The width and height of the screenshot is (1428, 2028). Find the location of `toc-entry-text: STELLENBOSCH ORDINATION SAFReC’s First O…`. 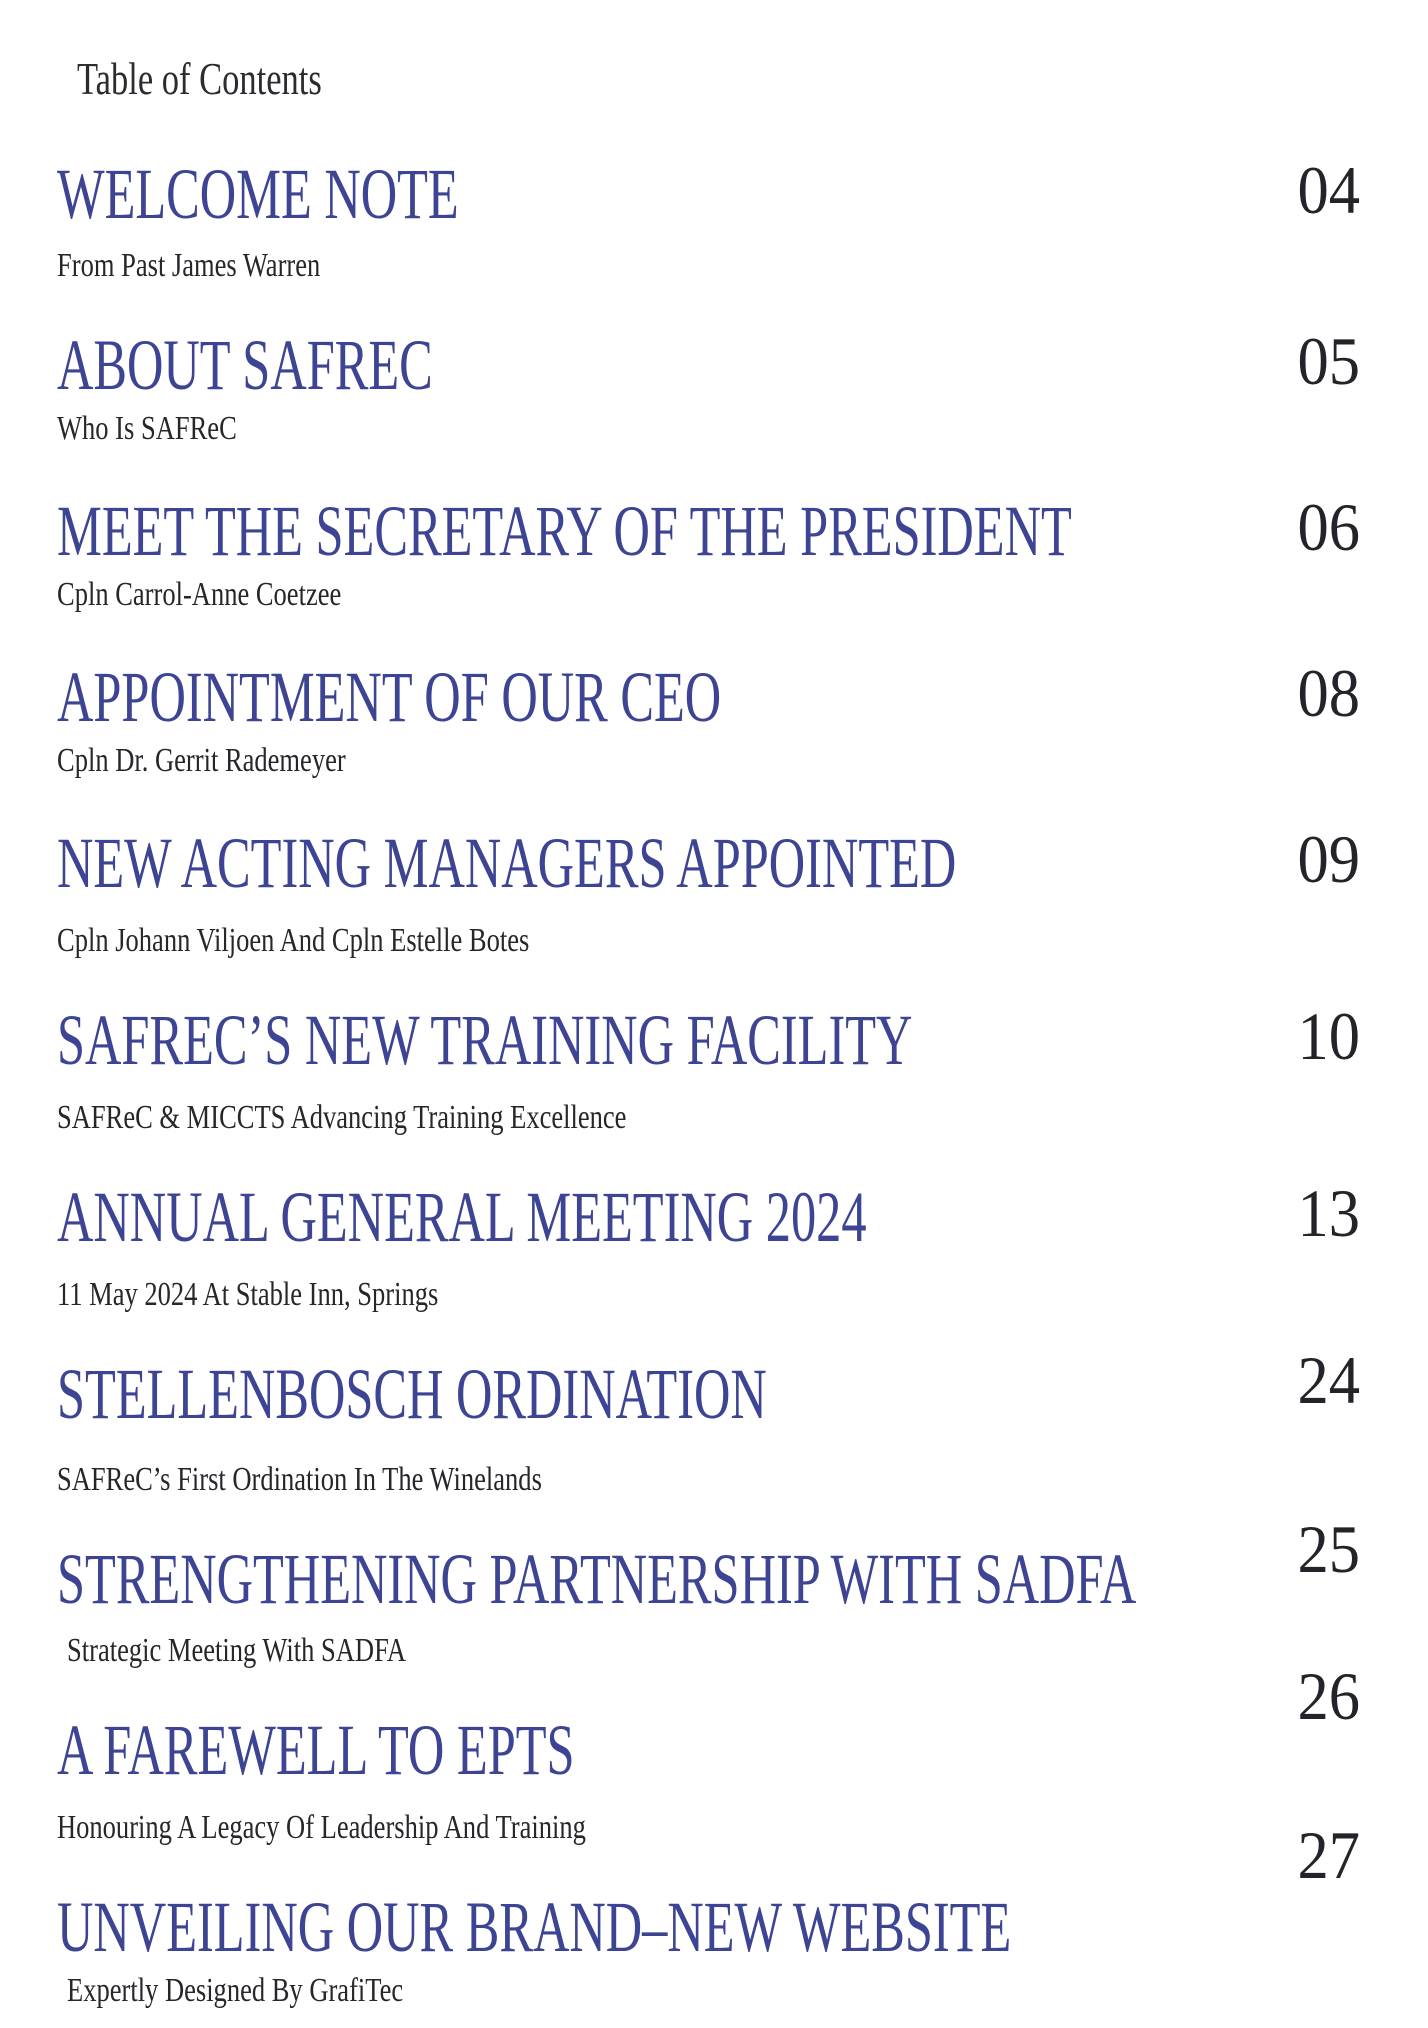

toc-entry-text: STELLENBOSCH ORDINATION SAFReC’s First O… is located at coordinates (708, 1428).